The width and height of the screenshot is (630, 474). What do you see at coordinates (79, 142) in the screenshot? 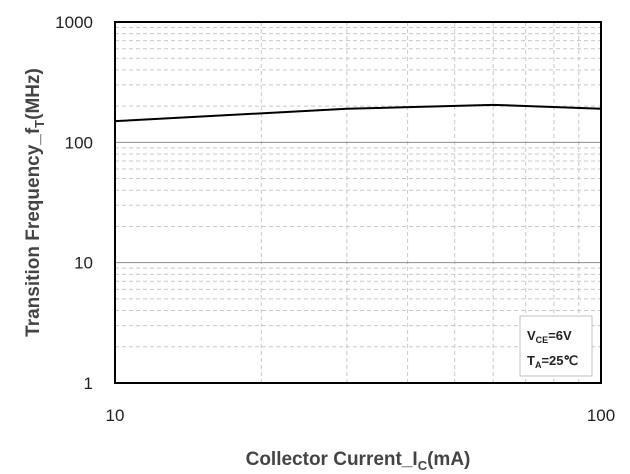
I see `y-tick-label: 100` at bounding box center [79, 142].